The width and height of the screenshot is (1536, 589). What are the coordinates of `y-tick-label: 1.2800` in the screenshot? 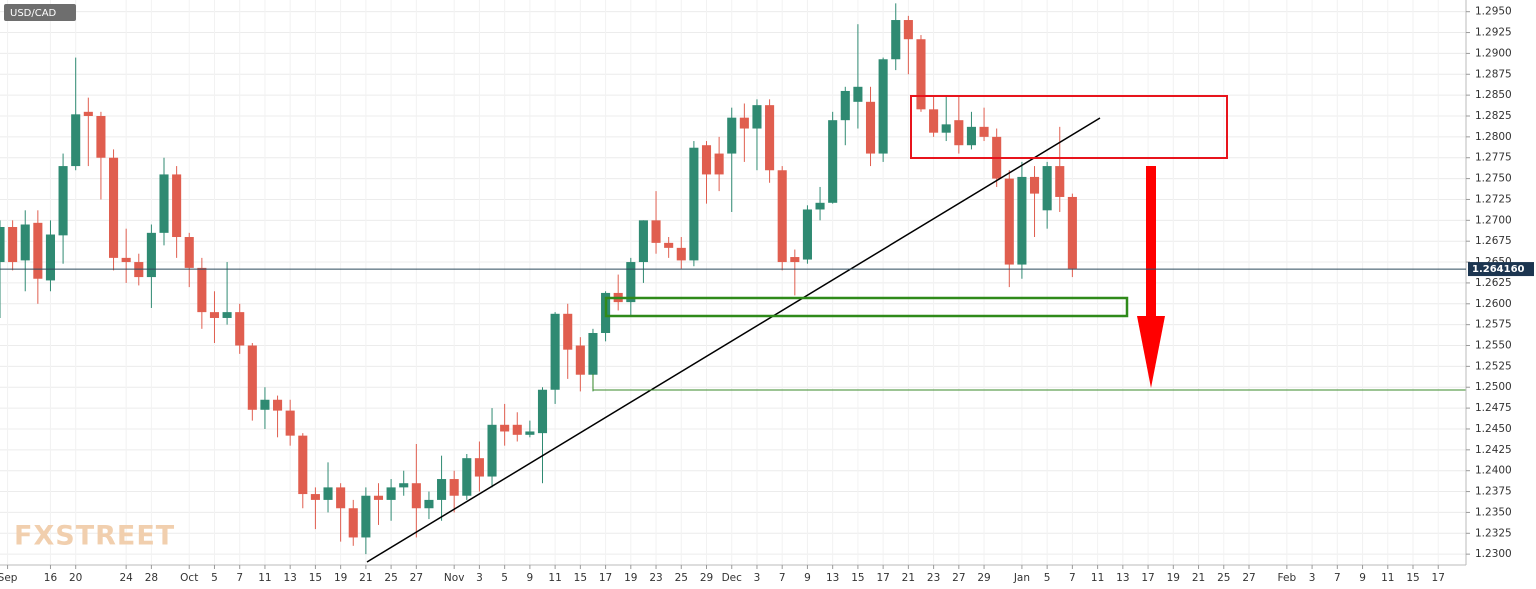 It's located at (1493, 137).